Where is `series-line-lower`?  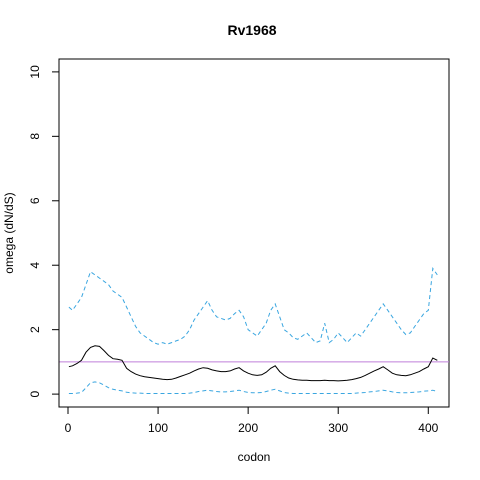
series-line-lower is located at coordinates (253, 387).